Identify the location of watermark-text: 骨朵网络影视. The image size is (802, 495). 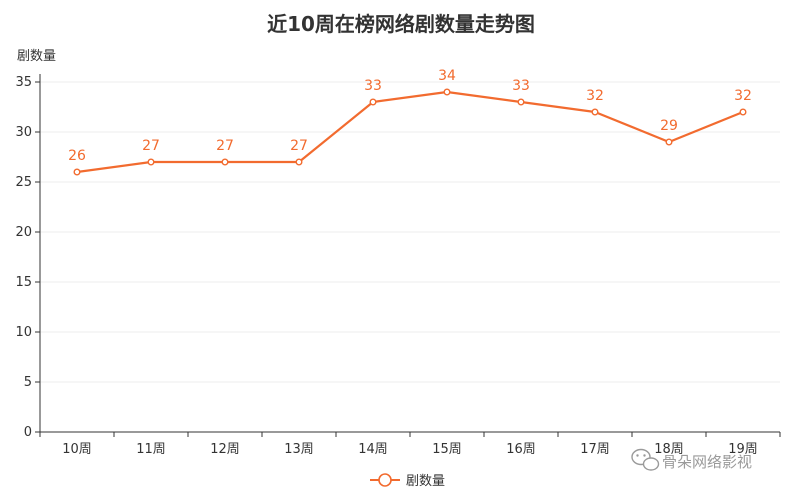
(707, 462).